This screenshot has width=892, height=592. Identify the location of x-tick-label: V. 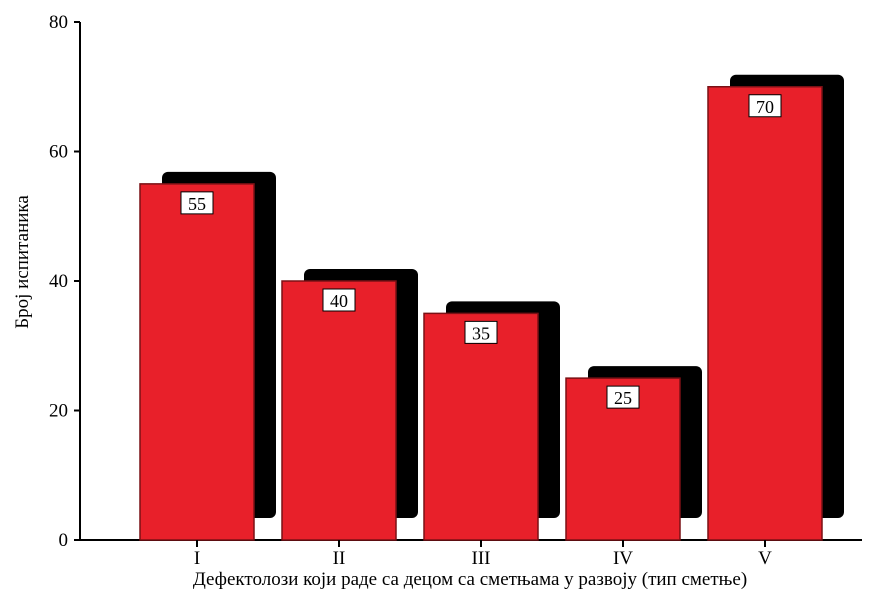
(765, 558).